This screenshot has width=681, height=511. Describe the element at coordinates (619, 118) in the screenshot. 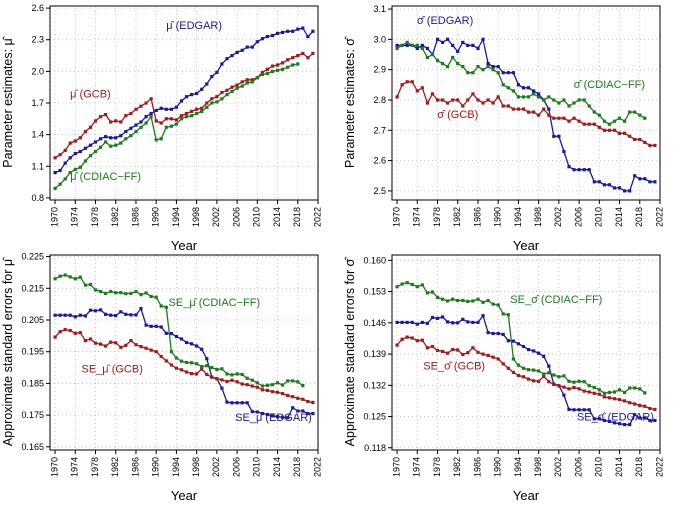

I see `data-point-cdiac-ff-2014` at that location.